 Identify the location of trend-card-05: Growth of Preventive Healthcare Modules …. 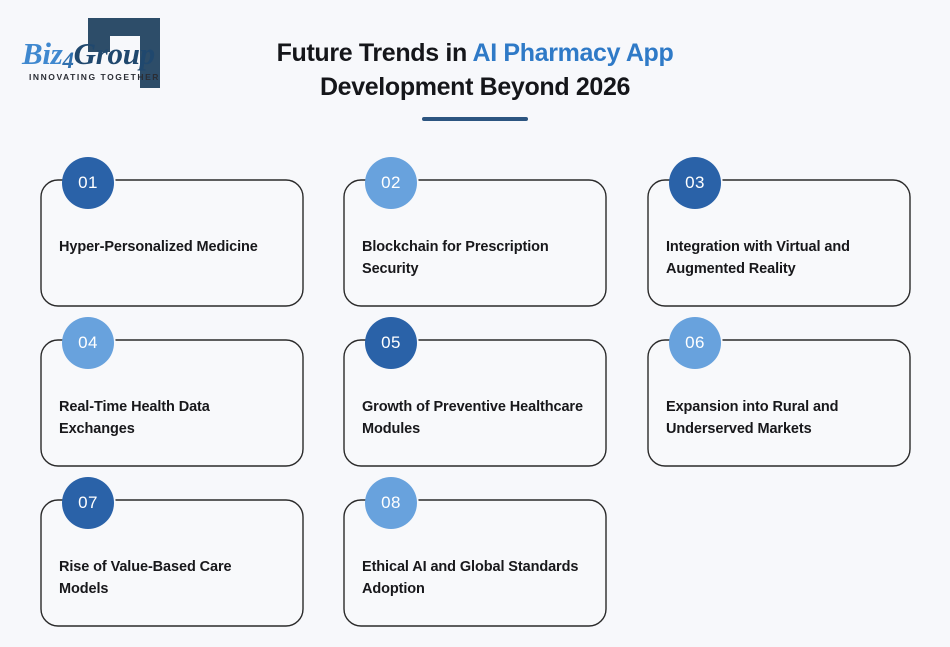
(475, 392).